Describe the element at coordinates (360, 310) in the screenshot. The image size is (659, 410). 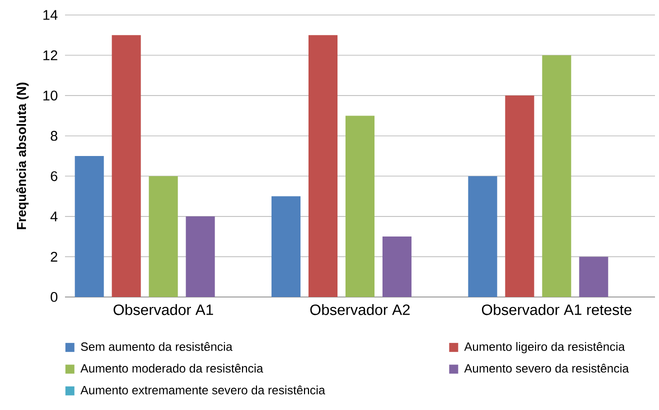
I see `x-tick-label: Observador A2` at that location.